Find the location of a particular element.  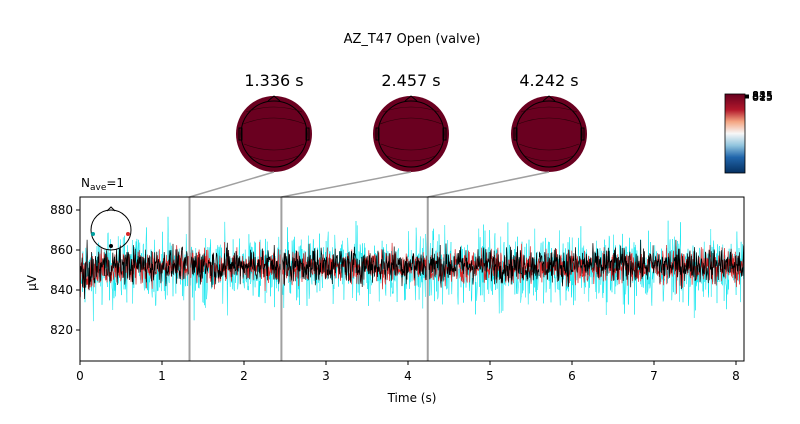

nave-label-value: =1 is located at coordinates (115, 183).